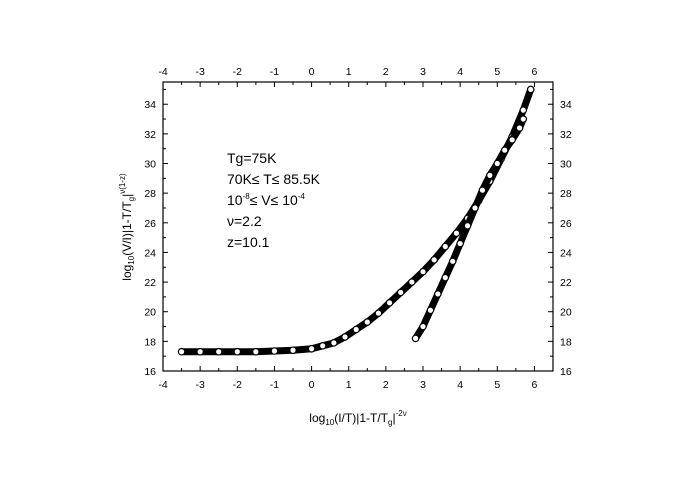 The height and width of the screenshot is (486, 692). I want to click on x-tick-label-bottom: 1, so click(349, 385).